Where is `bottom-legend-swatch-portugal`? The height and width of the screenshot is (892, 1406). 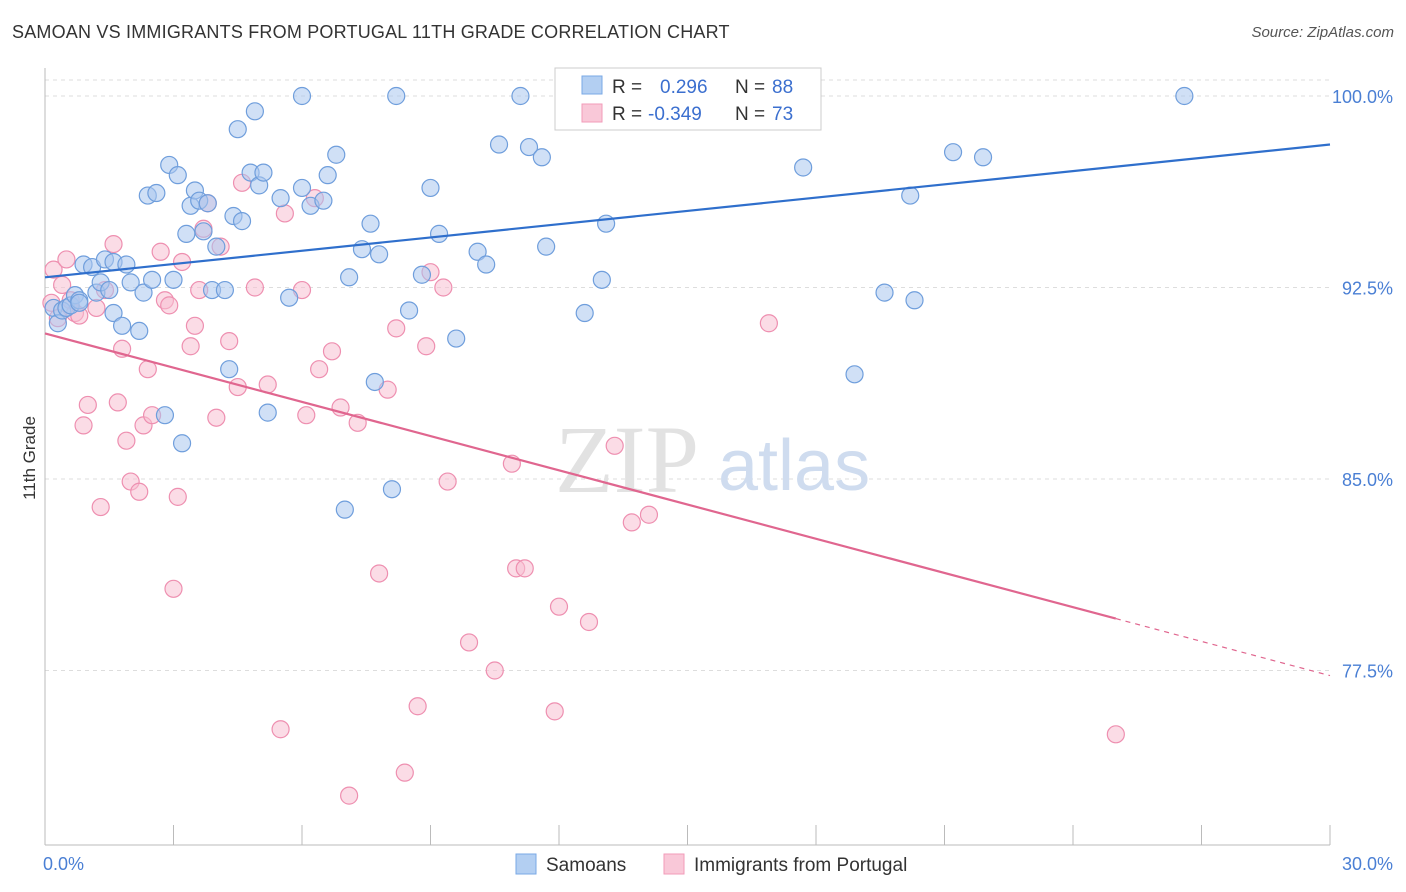
bottom-legend-swatch-portugal is located at coordinates (674, 864).